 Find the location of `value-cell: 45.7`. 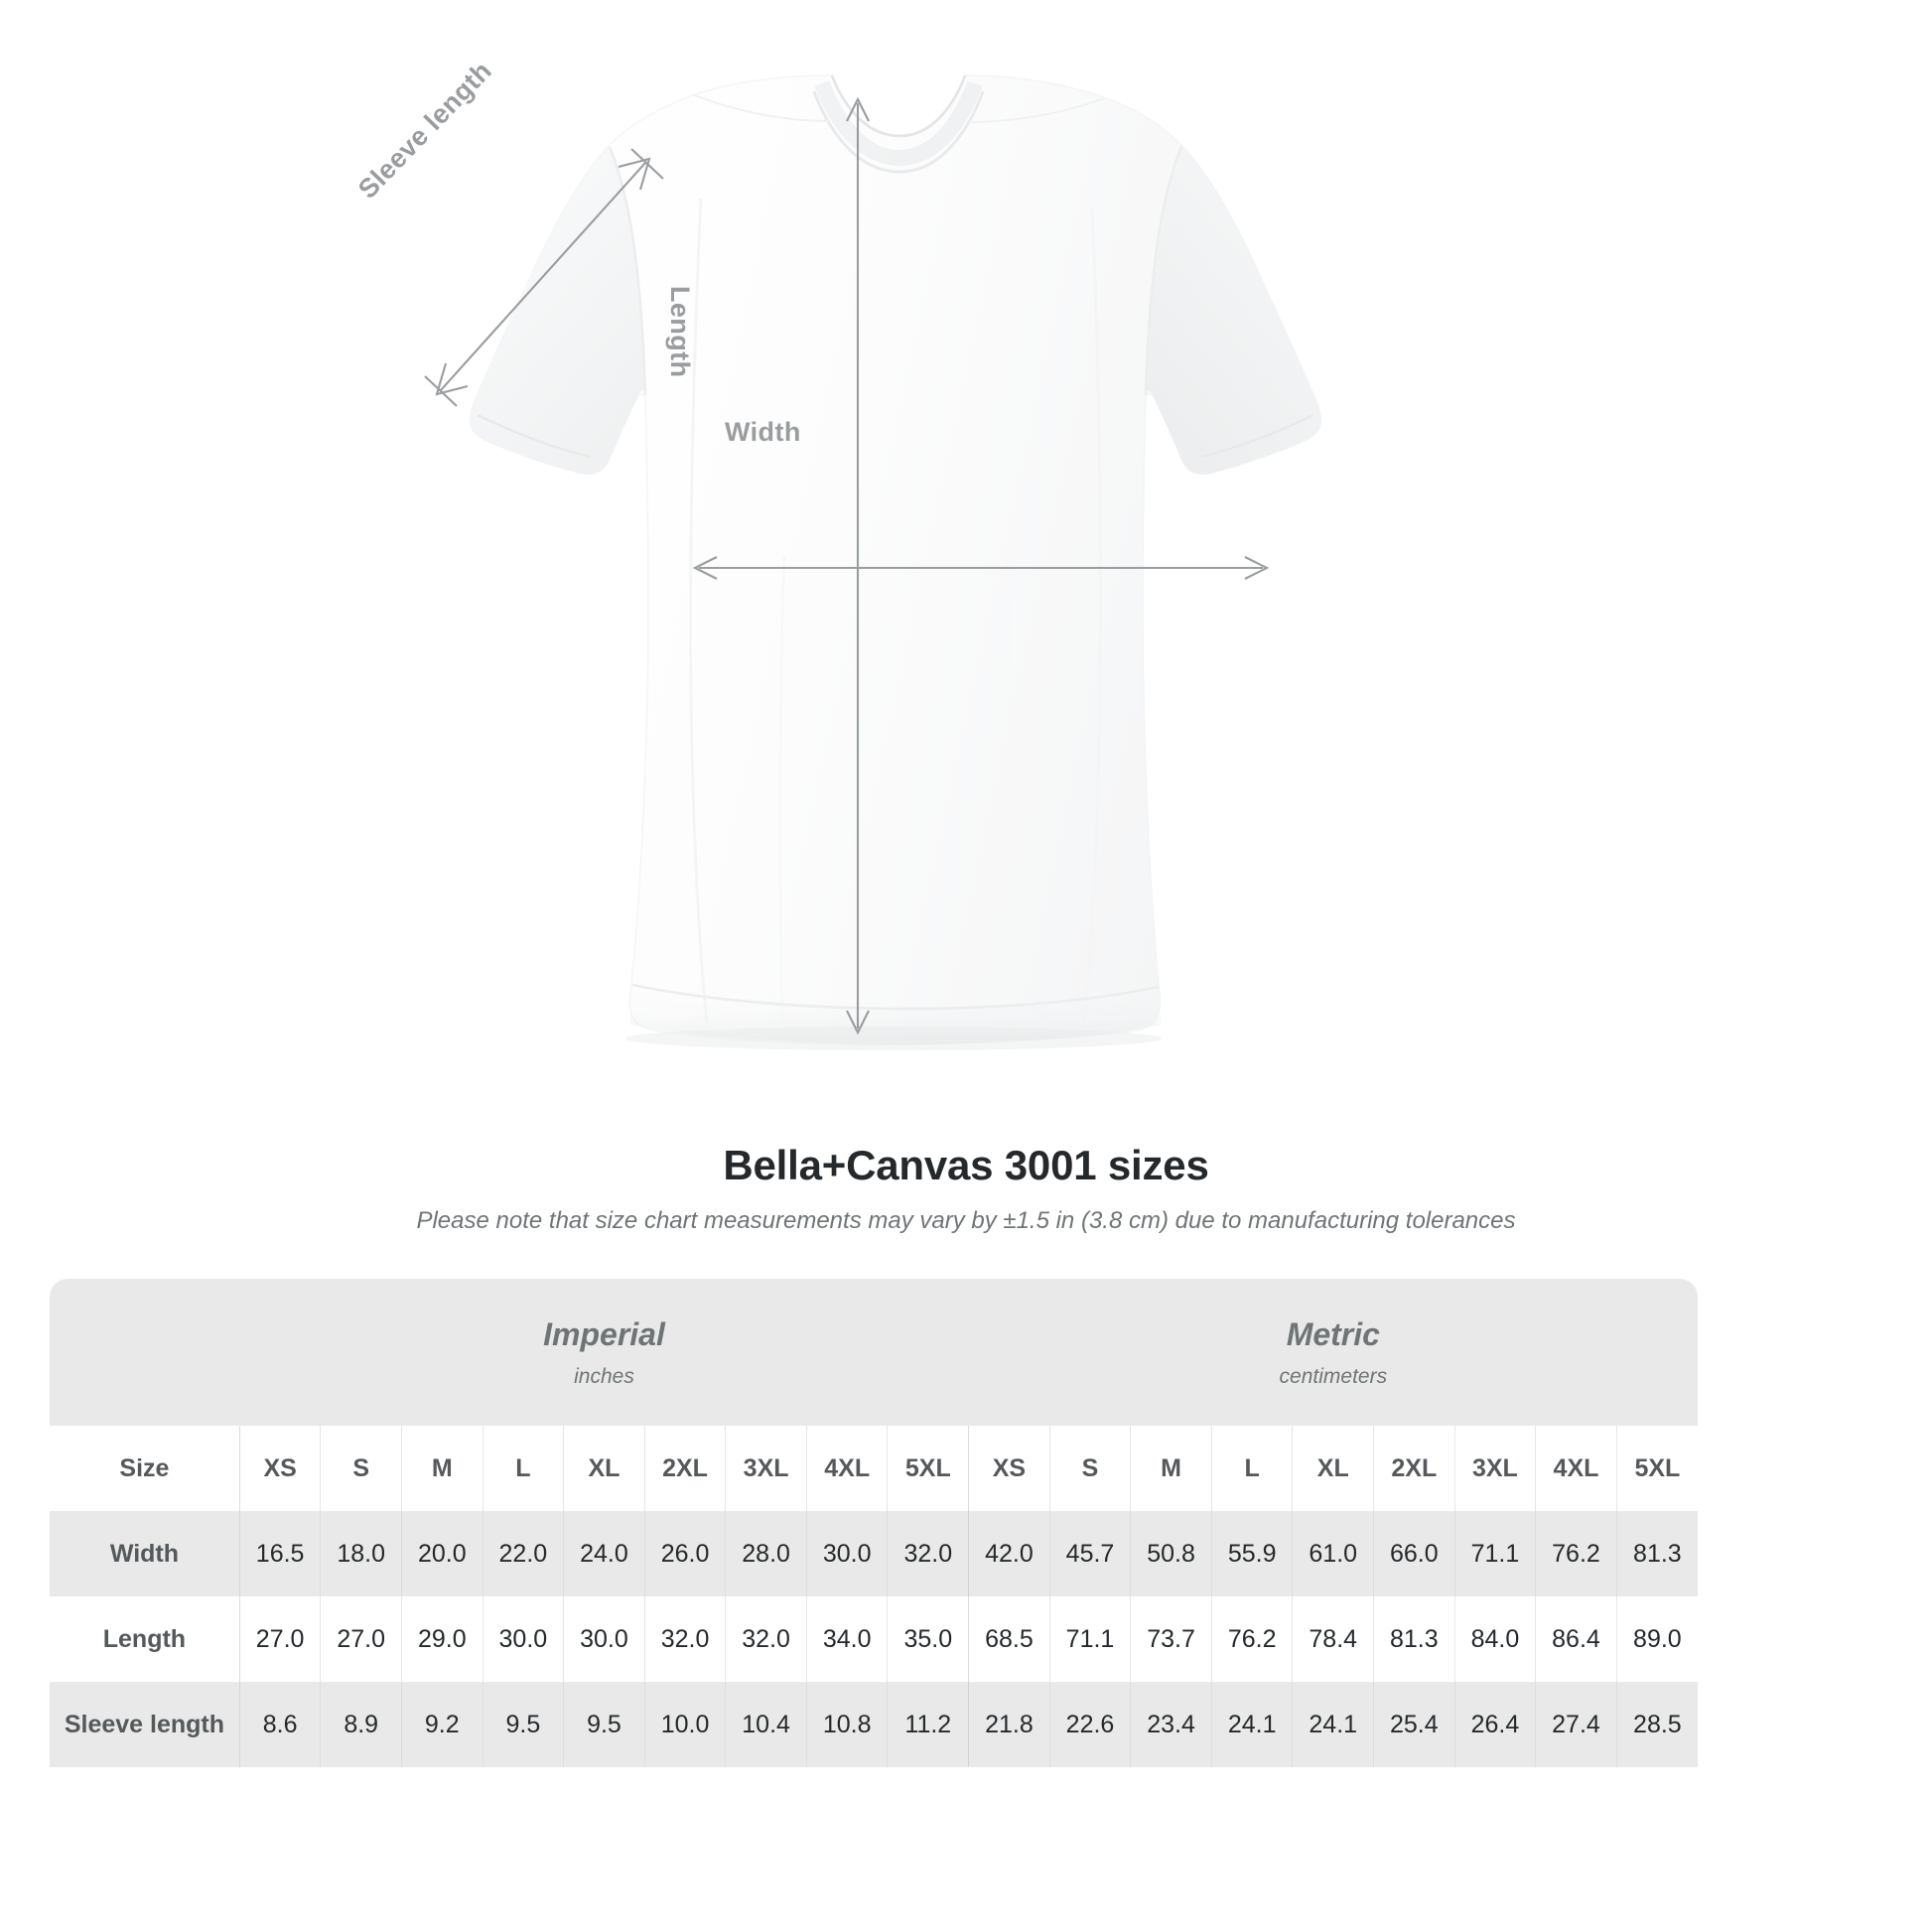

value-cell: 45.7 is located at coordinates (1090, 1554).